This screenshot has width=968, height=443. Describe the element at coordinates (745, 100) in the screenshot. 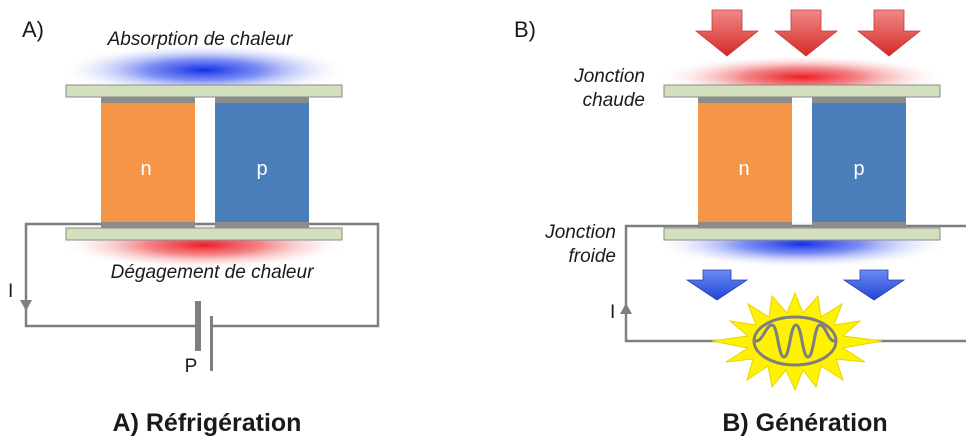

I see `contact-top-n-b` at that location.